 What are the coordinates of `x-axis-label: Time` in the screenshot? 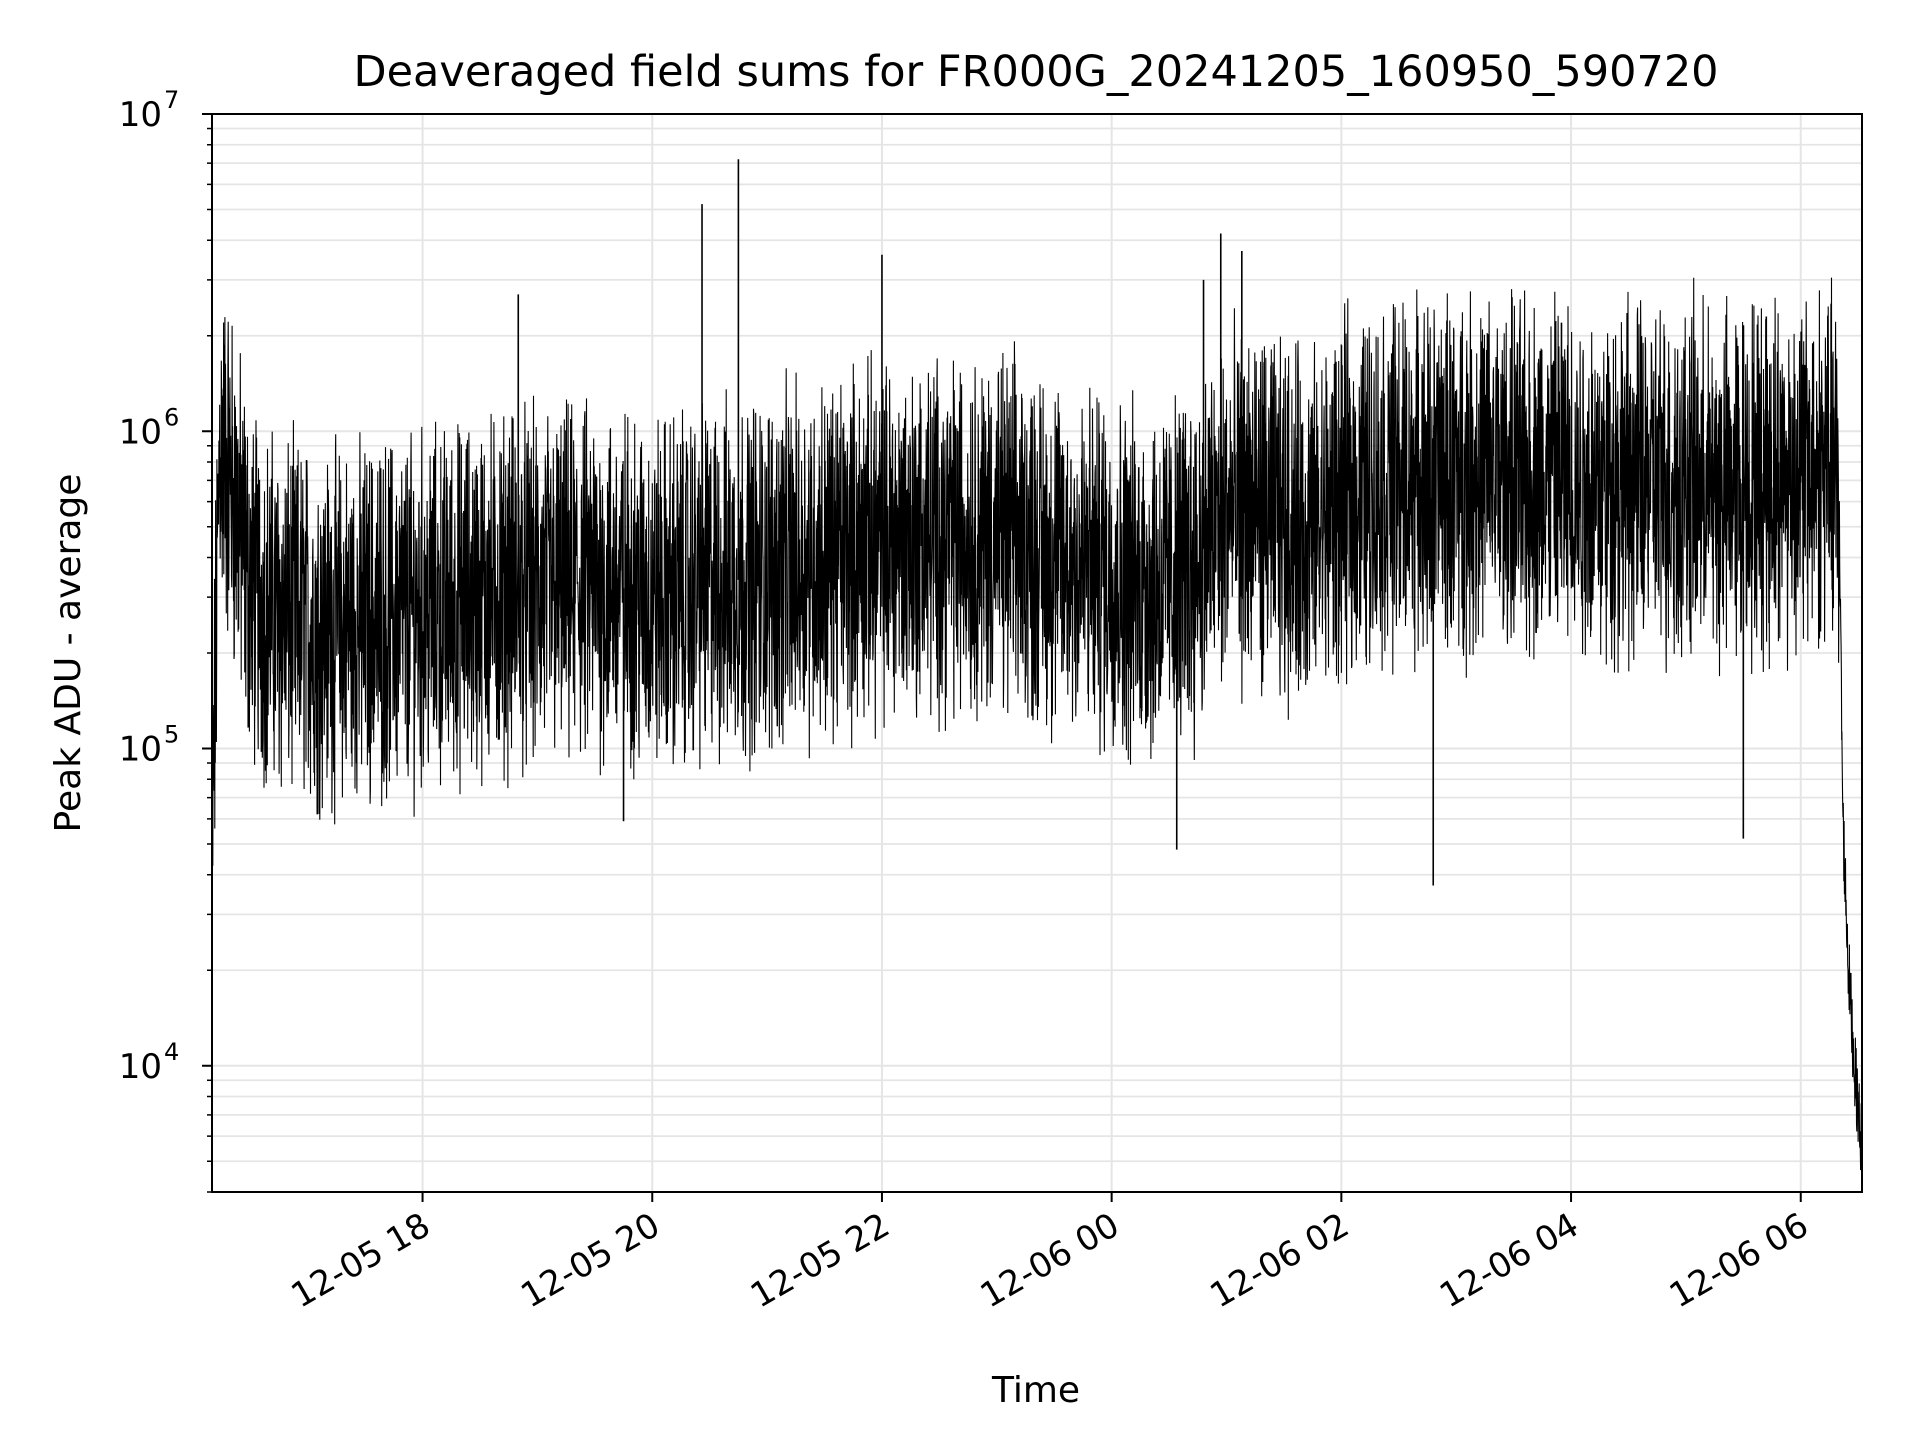 It's located at (1035, 1390).